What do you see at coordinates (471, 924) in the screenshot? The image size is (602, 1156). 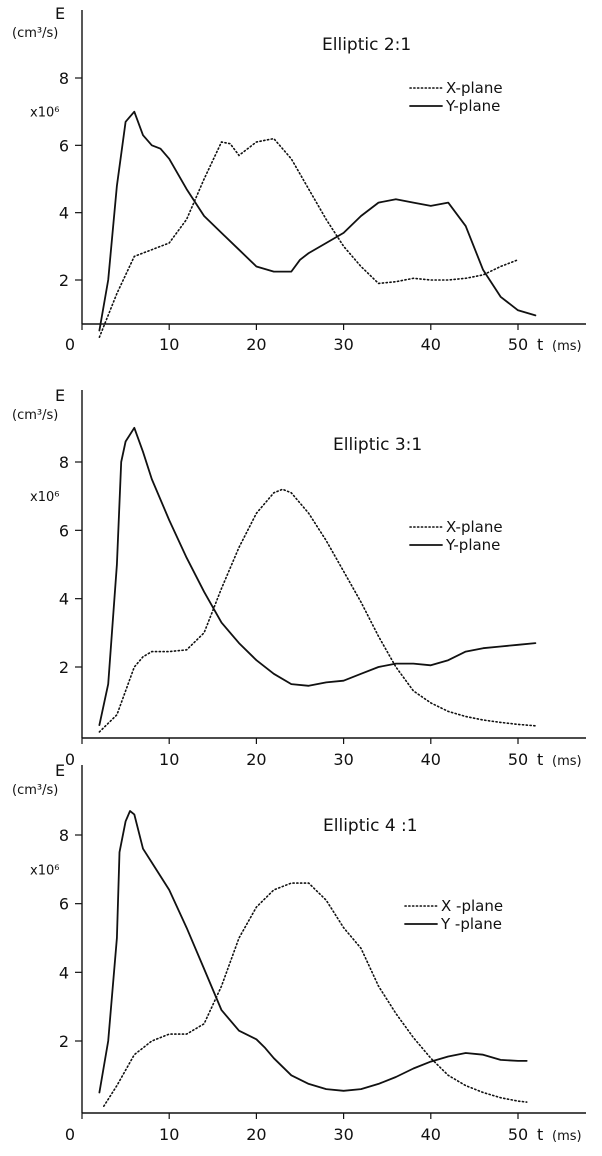 I see `legend-label: Y -plane` at bounding box center [471, 924].